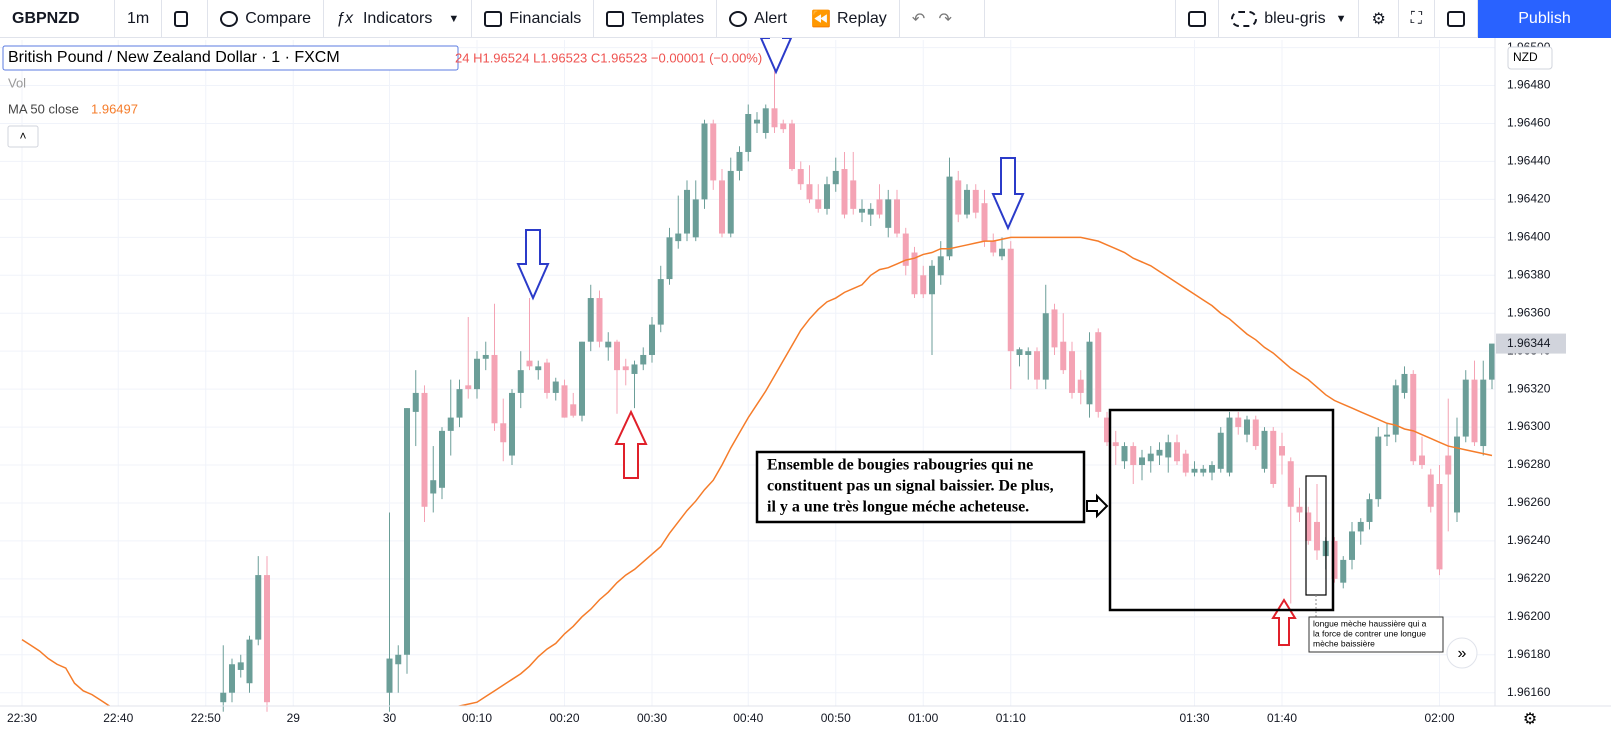 The image size is (1611, 754). Describe the element at coordinates (23, 136) in the screenshot. I see `collapse-button` at that location.